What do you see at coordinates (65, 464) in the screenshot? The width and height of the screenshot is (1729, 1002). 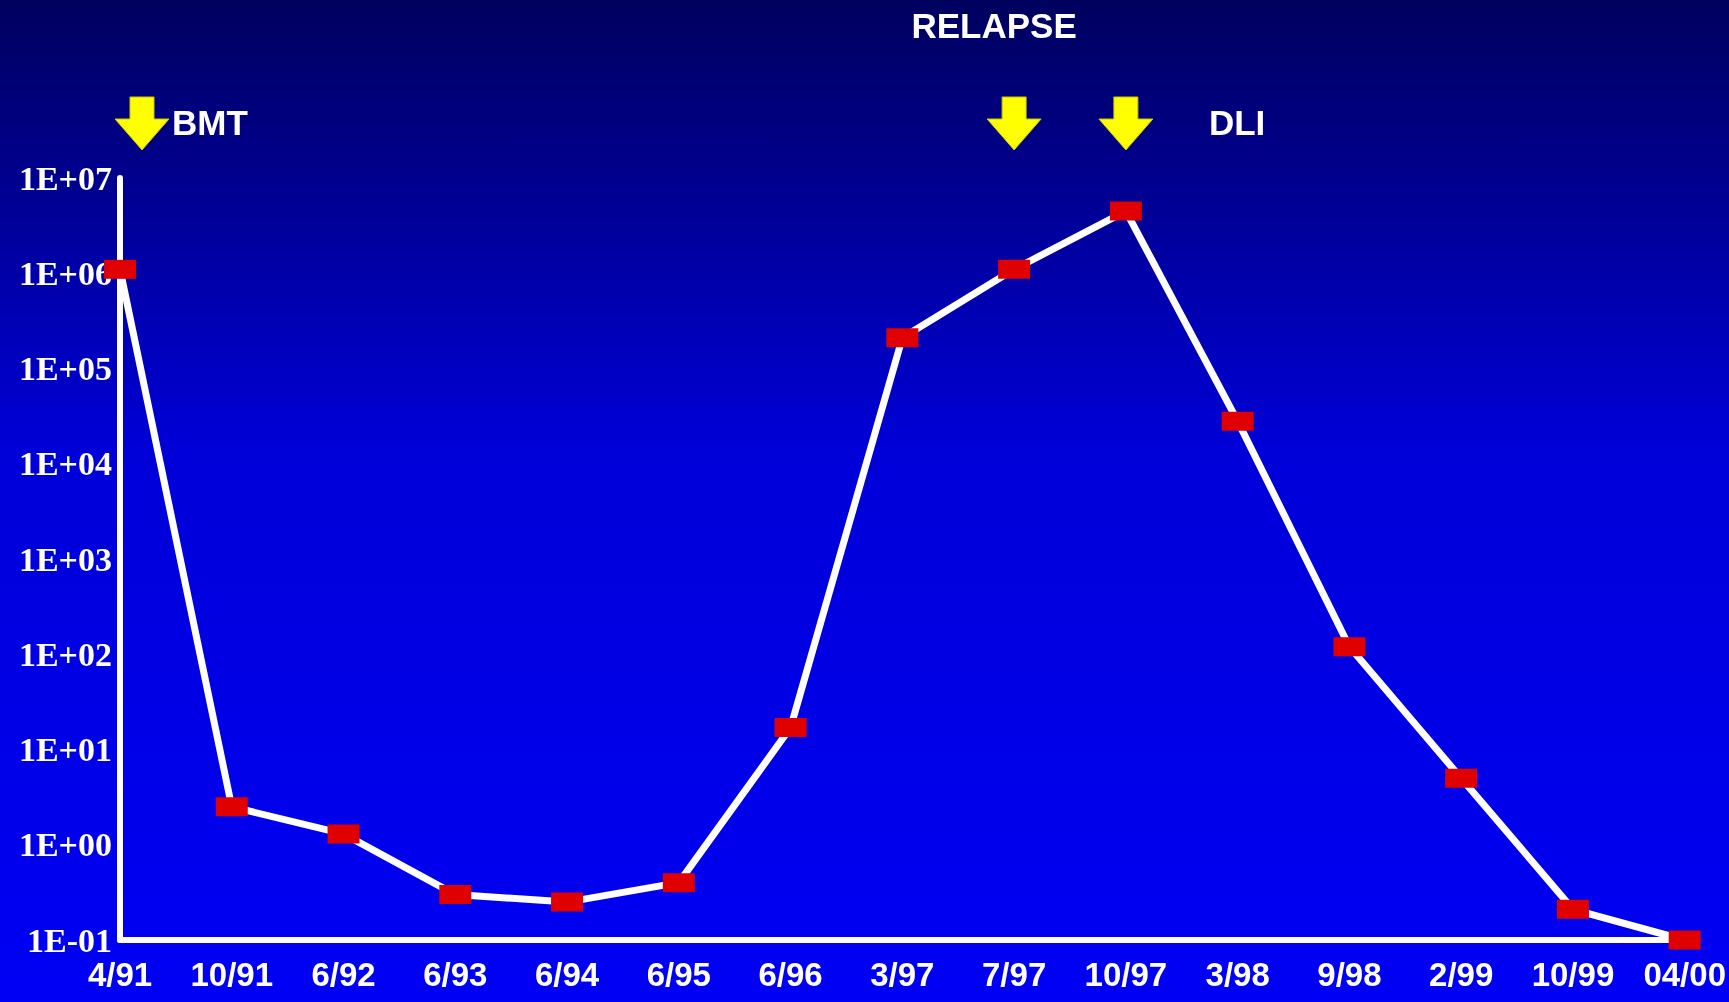 I see `y-tick-label: 1E+04` at bounding box center [65, 464].